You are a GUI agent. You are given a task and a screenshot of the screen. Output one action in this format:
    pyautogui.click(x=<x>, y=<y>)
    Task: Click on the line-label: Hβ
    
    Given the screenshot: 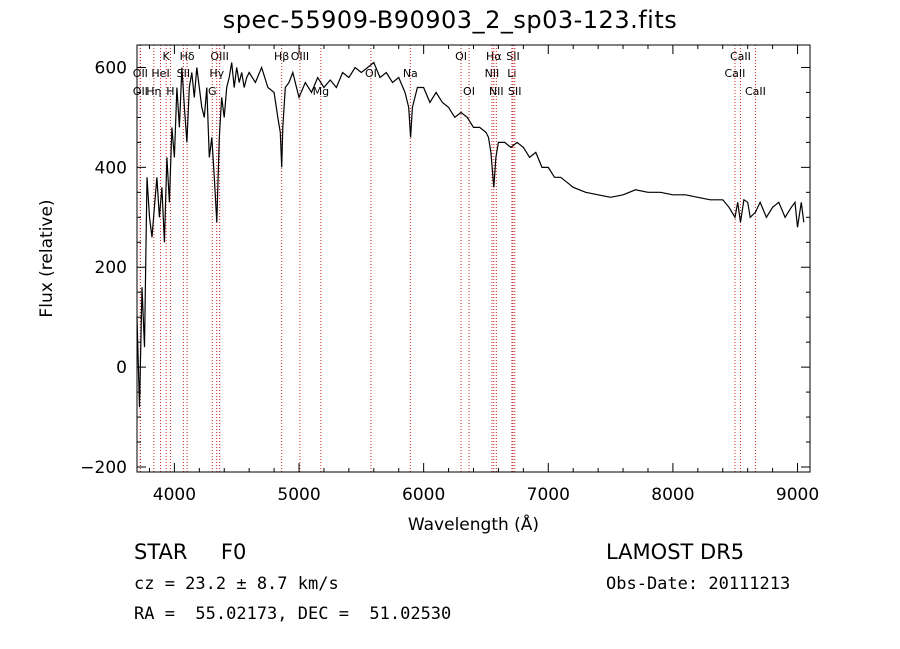 What is the action you would take?
    pyautogui.click(x=281, y=56)
    